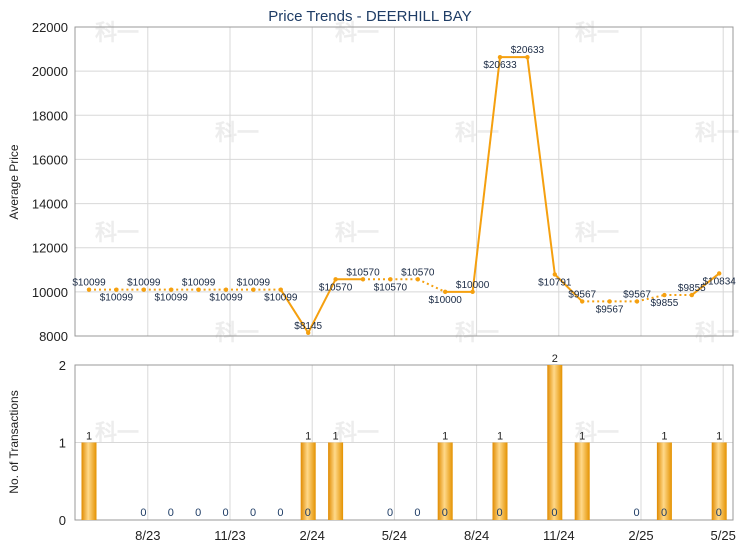  What do you see at coordinates (53, 336) in the screenshot?
I see `price-y-tick-label: 8000` at bounding box center [53, 336].